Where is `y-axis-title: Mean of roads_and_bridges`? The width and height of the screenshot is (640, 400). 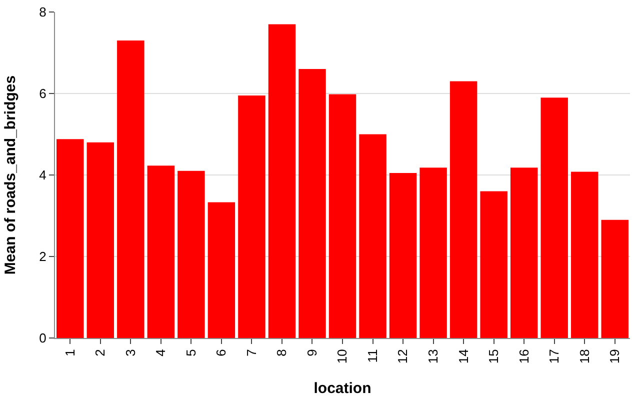
y-axis-title: Mean of roads_and_bridges is located at coordinates (10, 175).